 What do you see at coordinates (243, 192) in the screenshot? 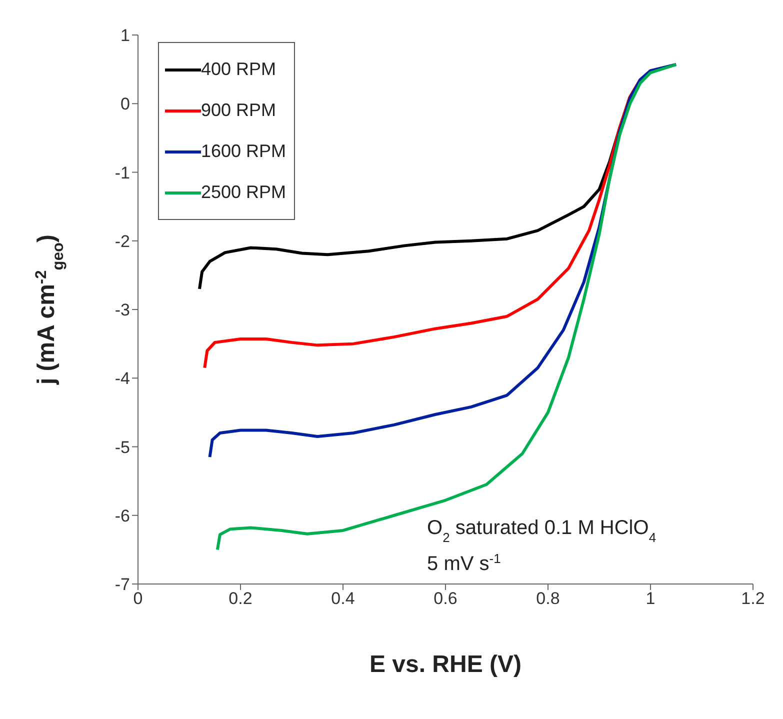
I see `legend-label: 2500 RPM` at bounding box center [243, 192].